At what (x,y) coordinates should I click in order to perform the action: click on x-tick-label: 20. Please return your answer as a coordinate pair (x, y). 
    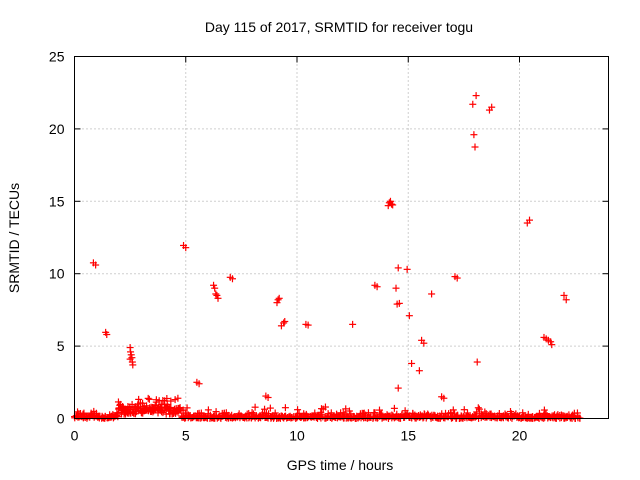
    Looking at the image, I should click on (520, 436).